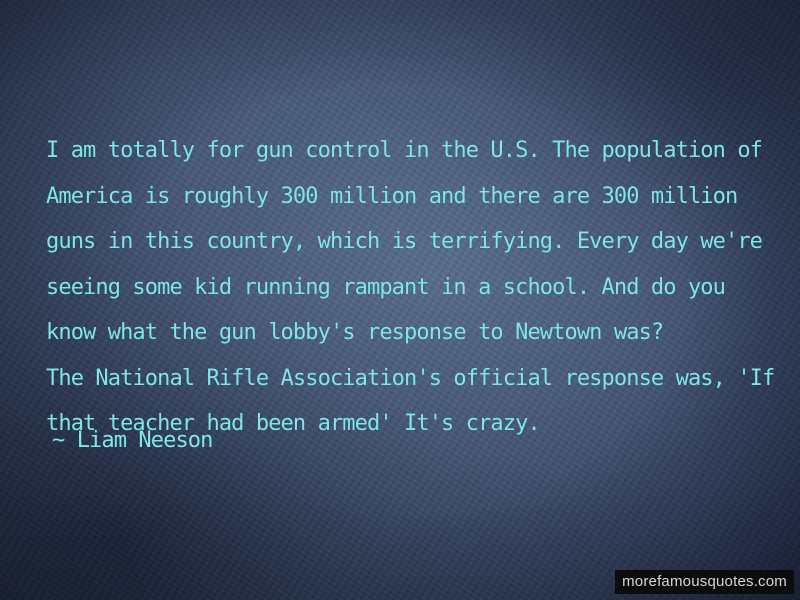  Describe the element at coordinates (132, 440) in the screenshot. I see `quote-author: ~ Liam Neeson` at that location.